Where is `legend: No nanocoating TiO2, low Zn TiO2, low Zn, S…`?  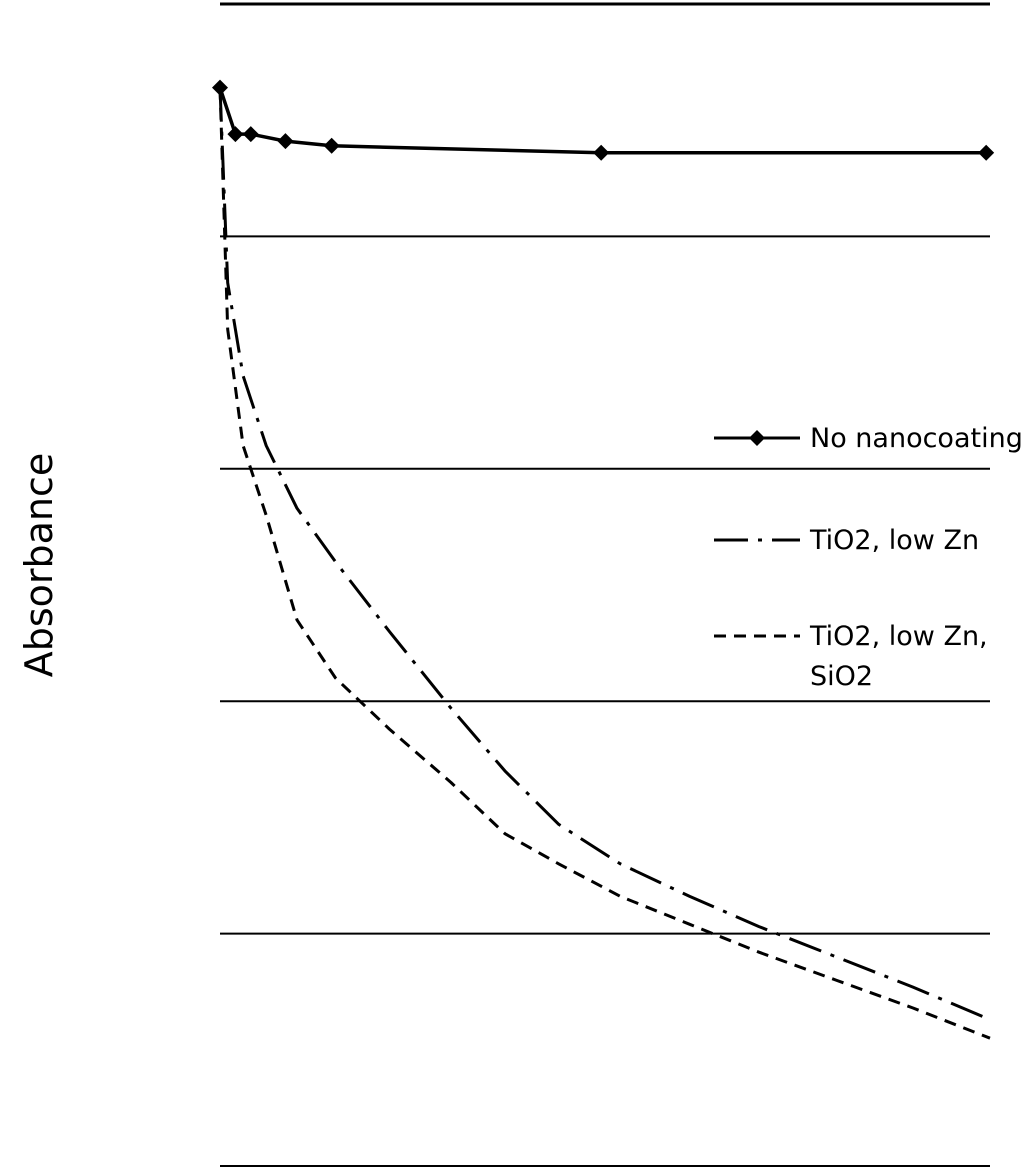 legend: No nanocoating TiO2, low Zn TiO2, low Zn, S… is located at coordinates (868, 557).